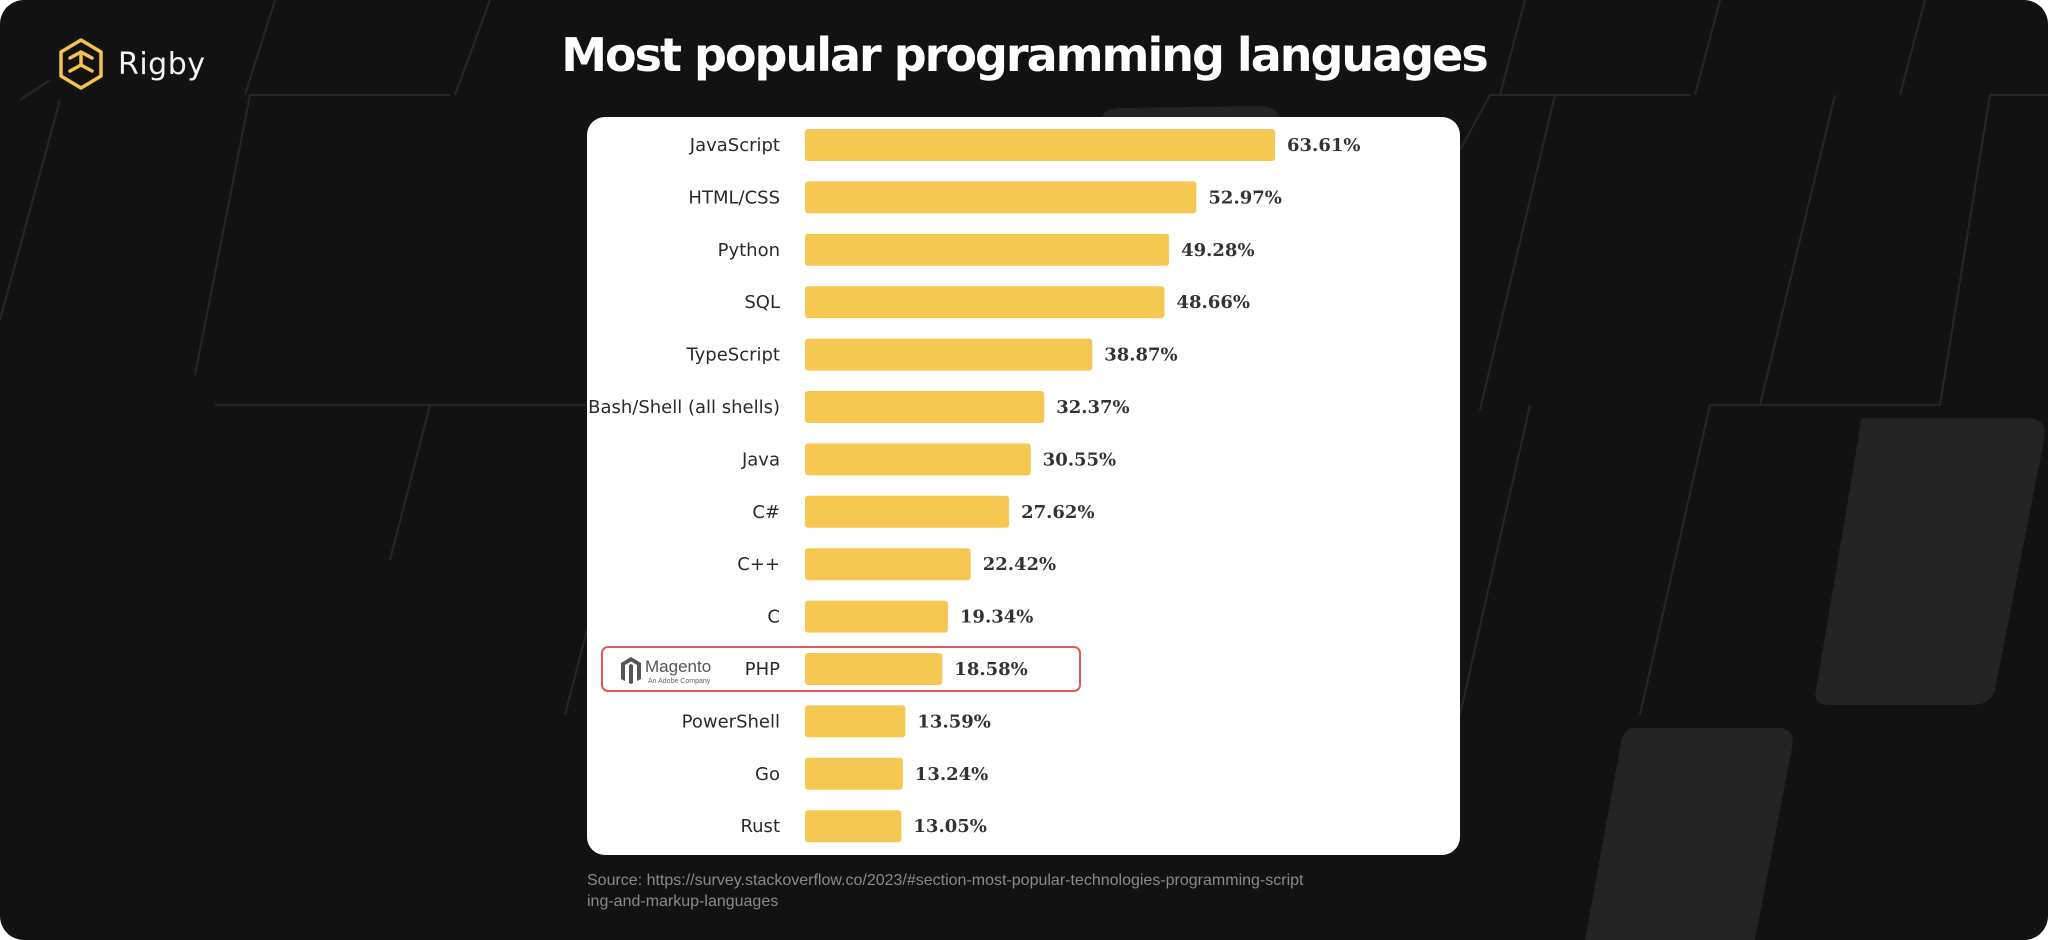  I want to click on value-label-c: 27.62%, so click(1057, 512).